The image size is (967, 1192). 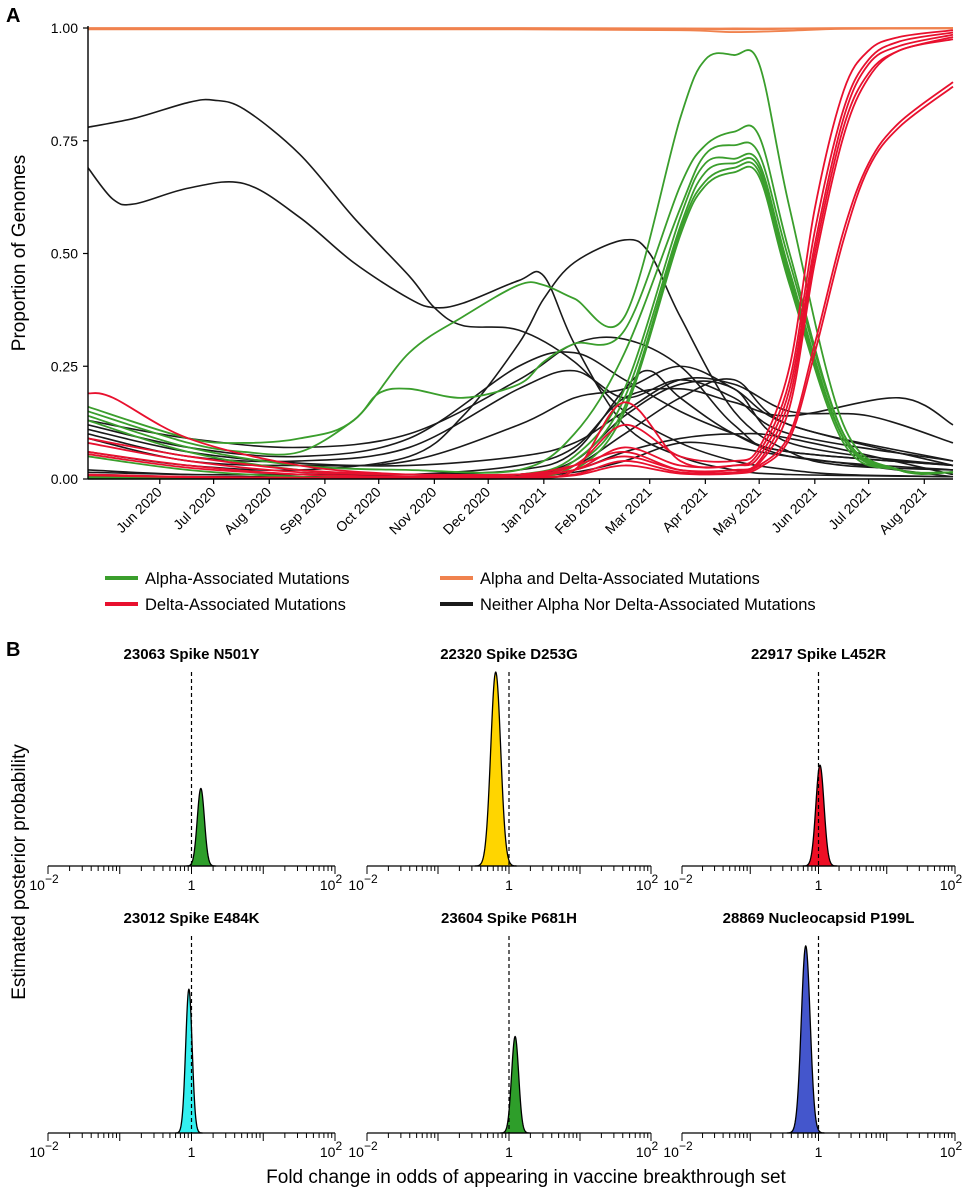 I want to click on x-tick-label: May 2021, so click(x=737, y=511).